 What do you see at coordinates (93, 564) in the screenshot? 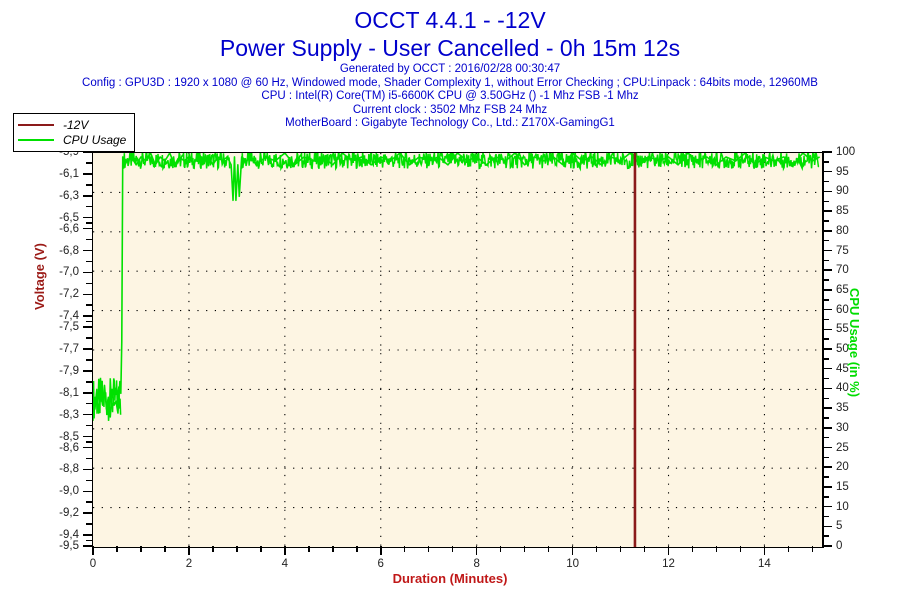
I see `x-axis-tick-label: 0` at bounding box center [93, 564].